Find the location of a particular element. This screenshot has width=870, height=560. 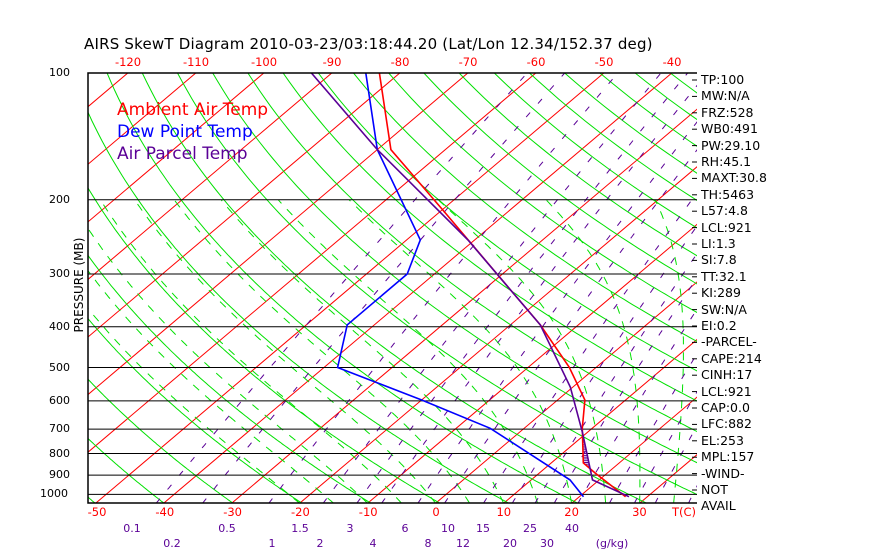

top-temp-tick-label: -120 is located at coordinates (128, 62).